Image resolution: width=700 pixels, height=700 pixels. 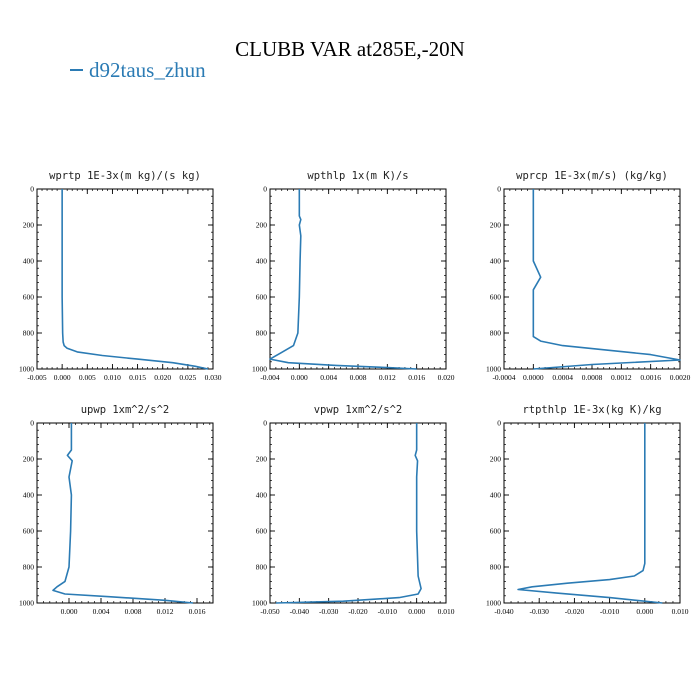 What do you see at coordinates (533, 377) in the screenshot?
I see `x-tick-label: 0.0000` at bounding box center [533, 377].